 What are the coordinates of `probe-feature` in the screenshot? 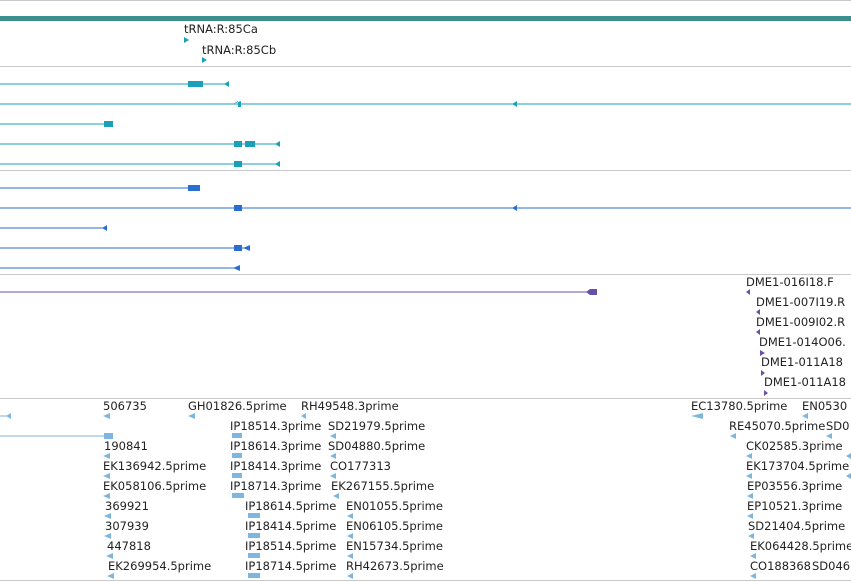 It's located at (591, 292).